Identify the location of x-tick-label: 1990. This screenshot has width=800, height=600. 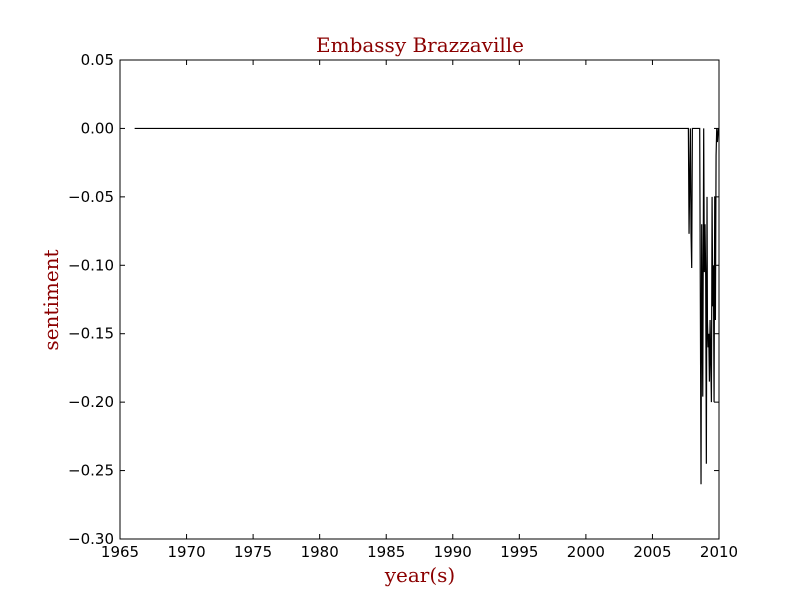
(453, 552).